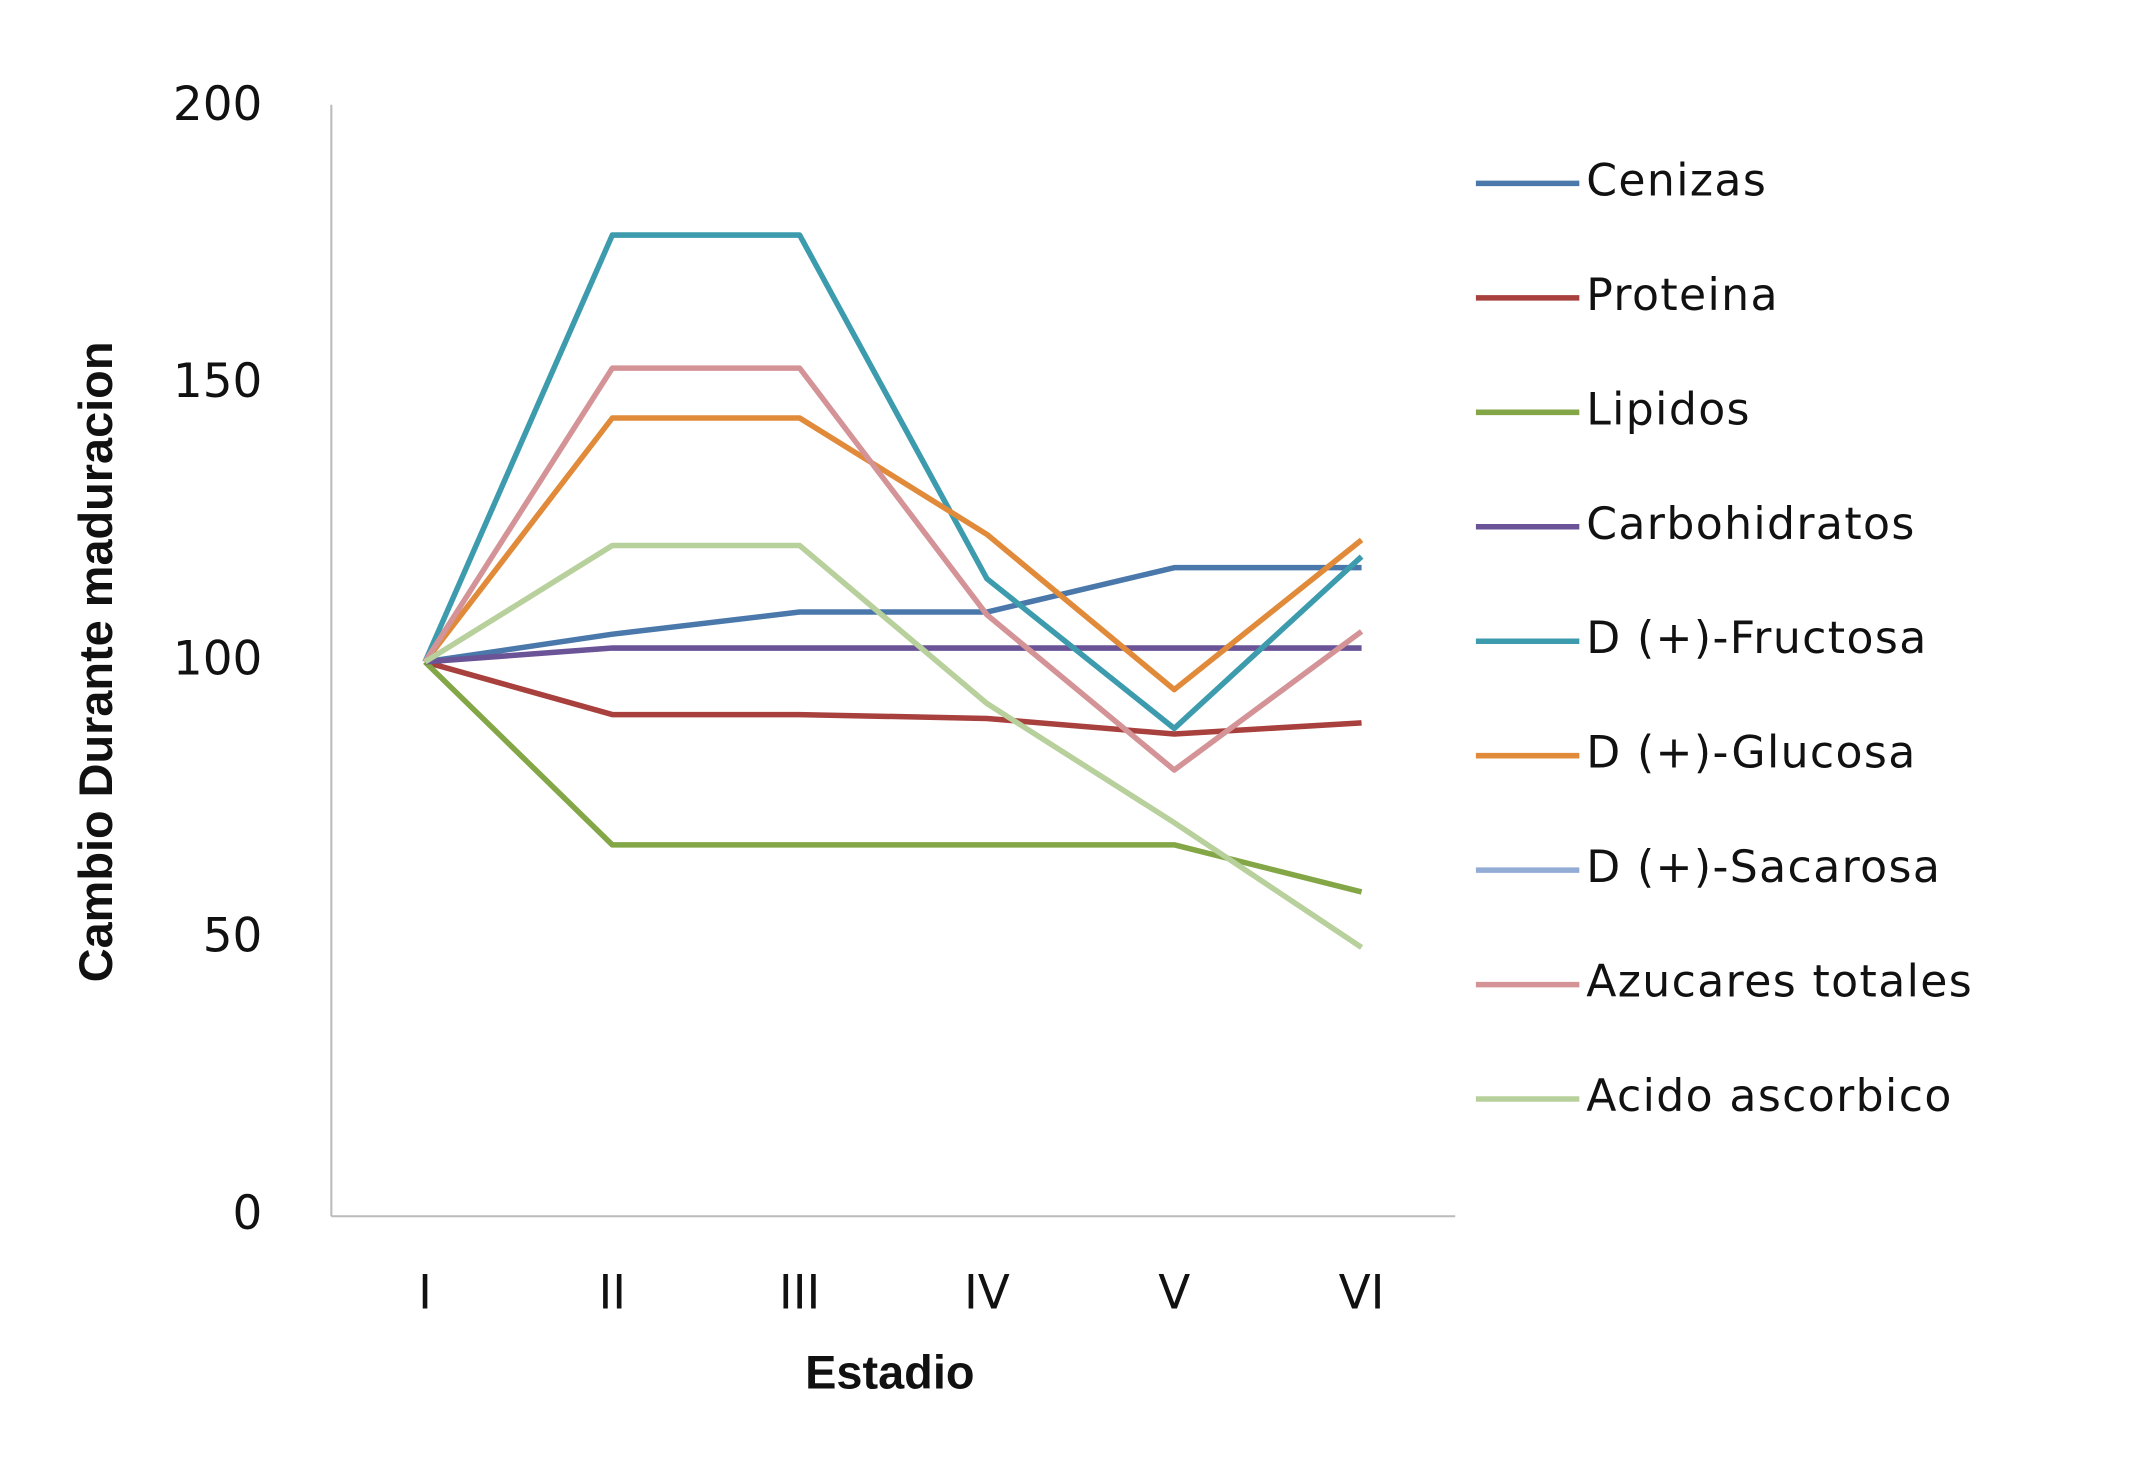 Image resolution: width=2152 pixels, height=1470 pixels. I want to click on legend-label: Lipidos, so click(1668, 409).